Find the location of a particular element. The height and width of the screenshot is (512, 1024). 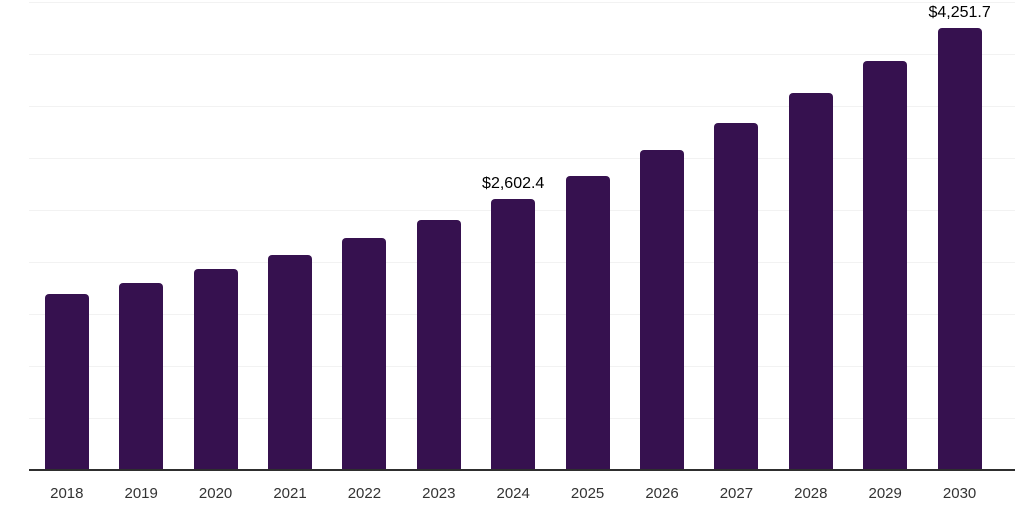

x-tick-2022: 2022 is located at coordinates (364, 493).